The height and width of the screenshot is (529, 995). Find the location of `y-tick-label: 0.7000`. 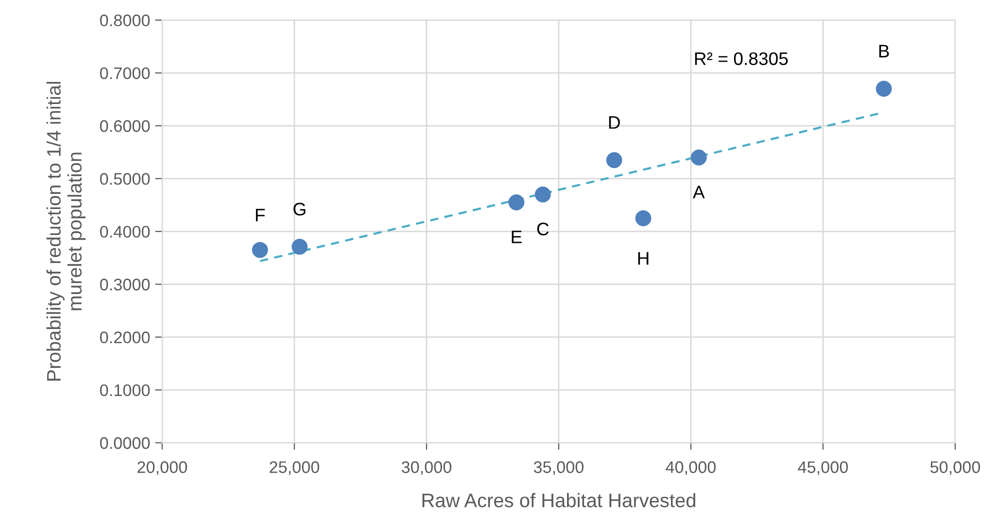

y-tick-label: 0.7000 is located at coordinates (125, 73).